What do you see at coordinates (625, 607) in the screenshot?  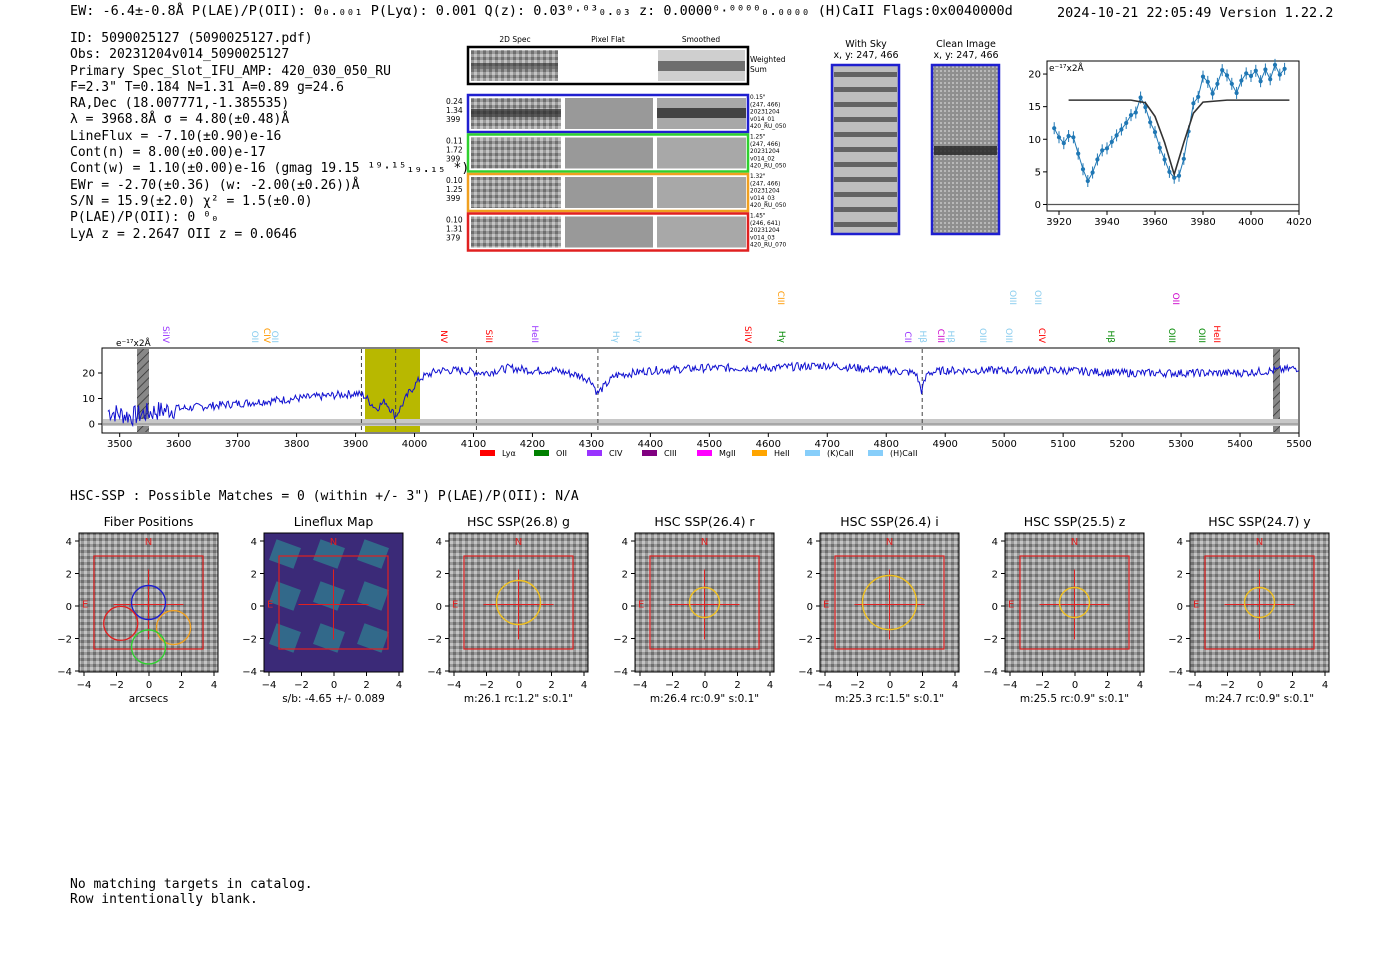 I see `y-tick-label: 0` at bounding box center [625, 607].